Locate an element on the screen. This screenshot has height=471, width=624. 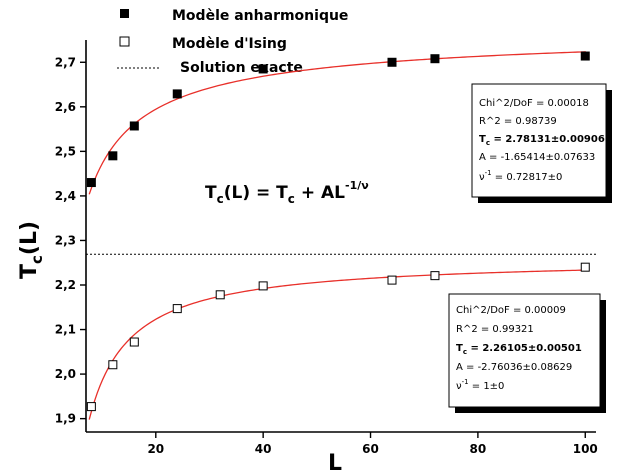
fit-box-nu: ν-1 = 0.72817±0 is located at coordinates (520, 176).